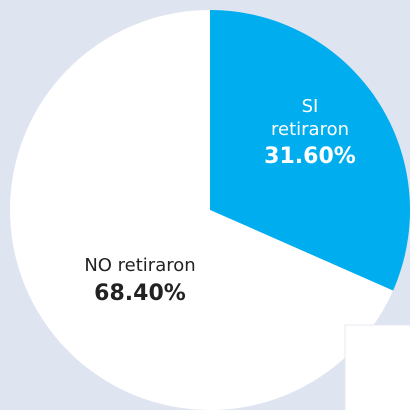 This screenshot has height=410, width=410. I want to click on slice-label: NO retiraron 68.40%, so click(140, 281).